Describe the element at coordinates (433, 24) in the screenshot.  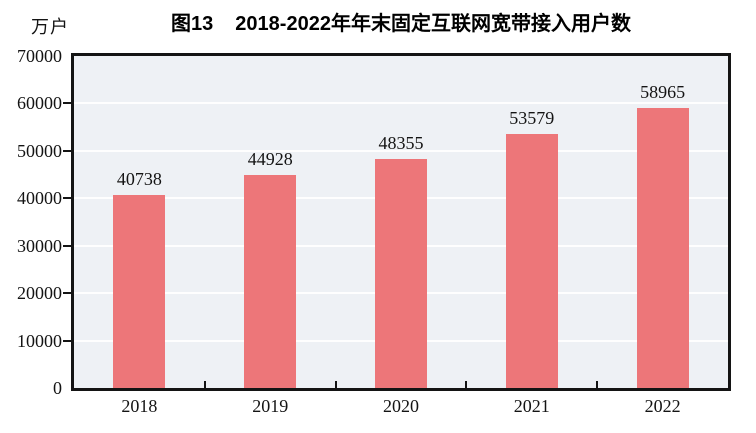
I see `chart-title-text: 2018-2022年年末固定互联网宽带接入用户数` at that location.